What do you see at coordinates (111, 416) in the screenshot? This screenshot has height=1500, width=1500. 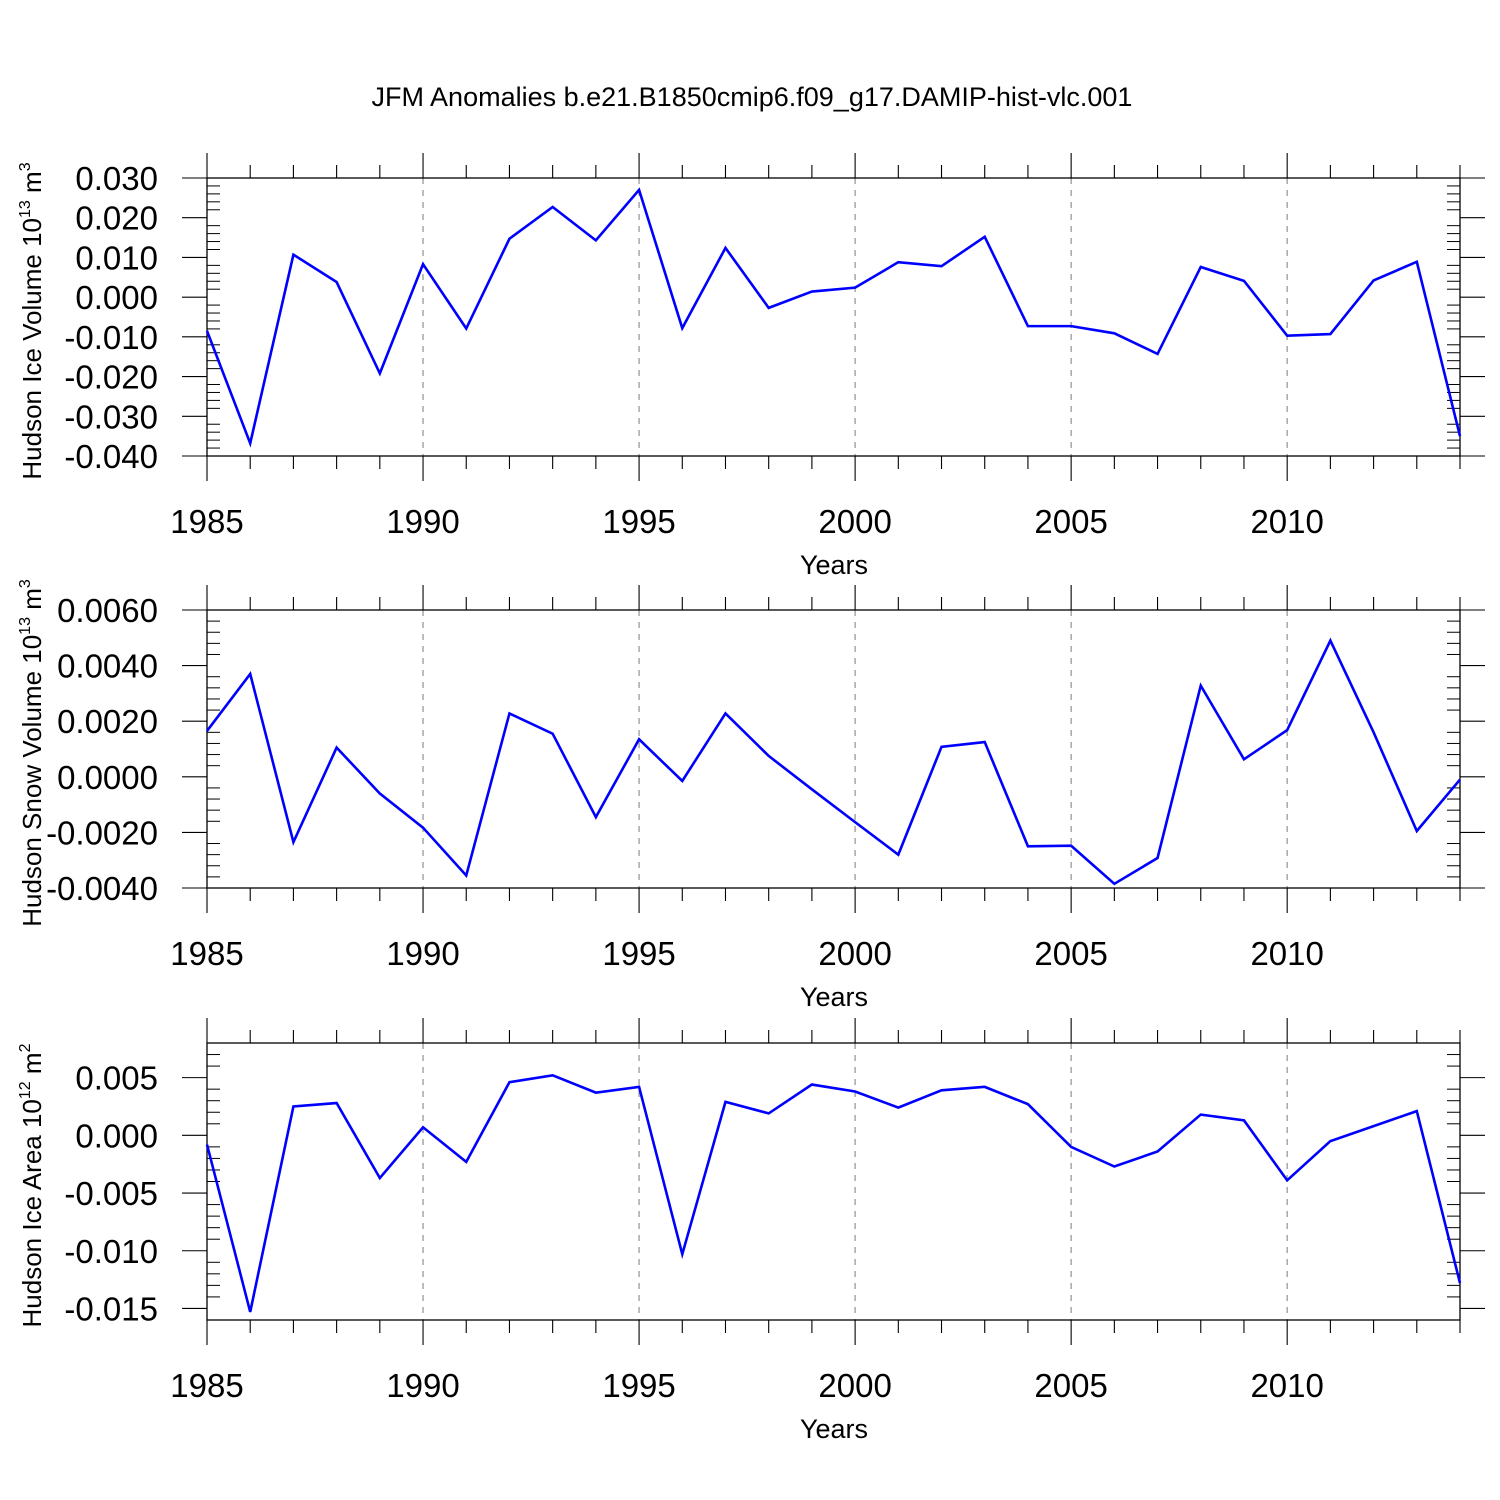 I see `y-tick-label: -0.030` at bounding box center [111, 416].